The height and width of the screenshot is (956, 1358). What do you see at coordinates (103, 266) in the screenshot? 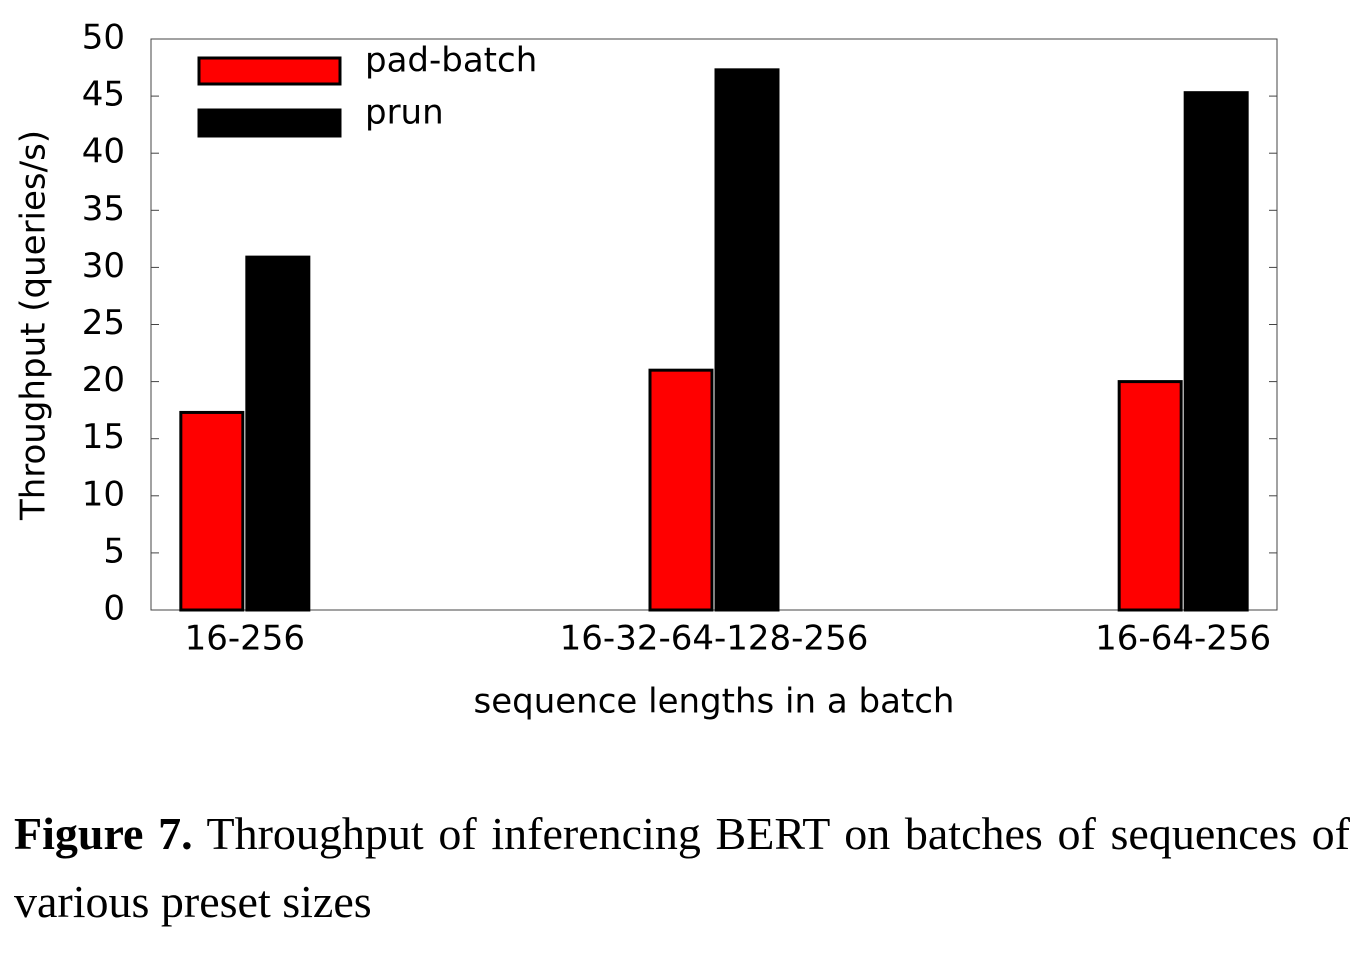
I see `y-tick-label: 30` at bounding box center [103, 266].